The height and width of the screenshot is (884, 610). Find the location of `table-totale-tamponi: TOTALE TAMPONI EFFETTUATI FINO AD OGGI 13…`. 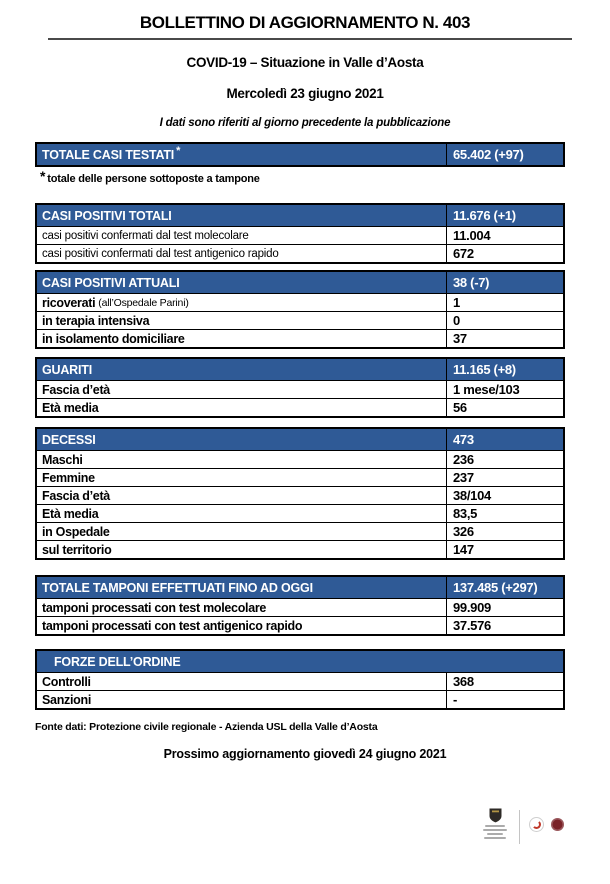

table-totale-tamponi: TOTALE TAMPONI EFFETTUATI FINO AD OGGI 13… is located at coordinates (300, 605).